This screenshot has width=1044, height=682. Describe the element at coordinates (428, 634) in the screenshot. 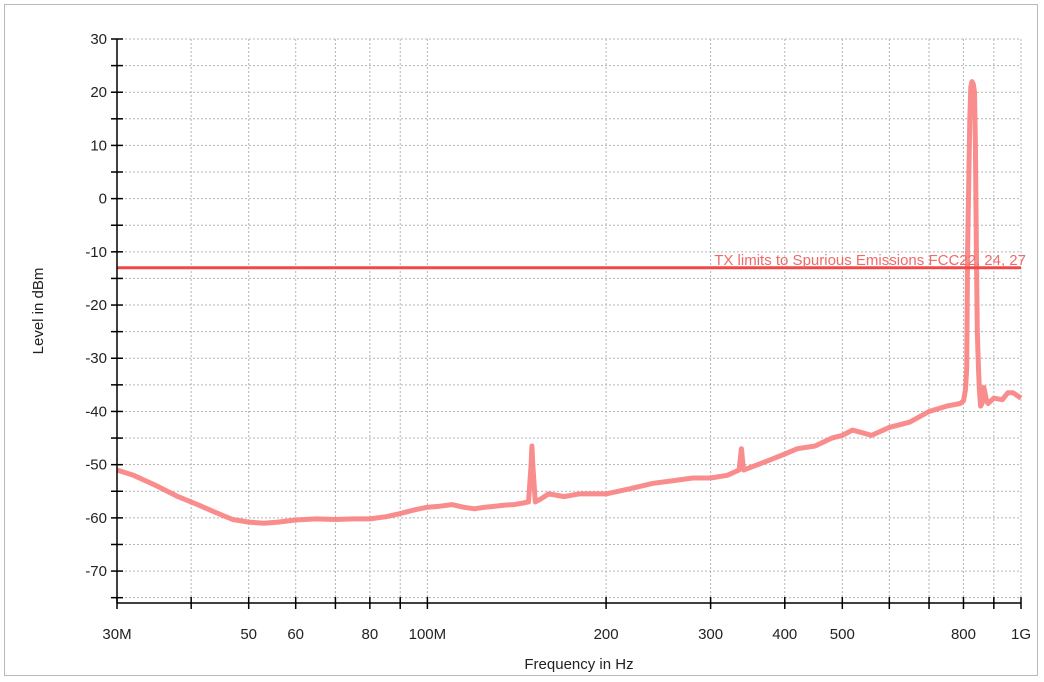

I see `x-tick-label: 100M` at that location.